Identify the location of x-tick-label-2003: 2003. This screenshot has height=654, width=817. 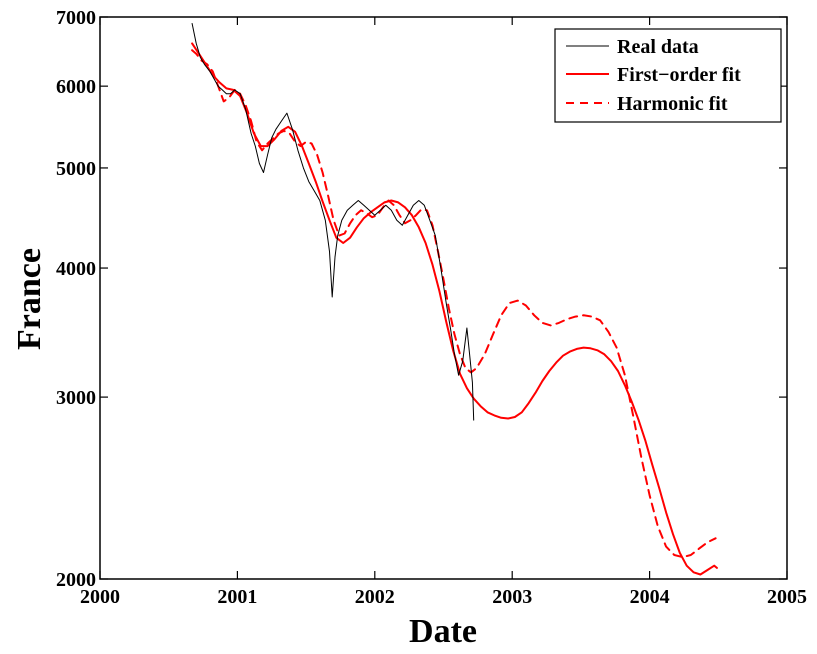
(512, 597).